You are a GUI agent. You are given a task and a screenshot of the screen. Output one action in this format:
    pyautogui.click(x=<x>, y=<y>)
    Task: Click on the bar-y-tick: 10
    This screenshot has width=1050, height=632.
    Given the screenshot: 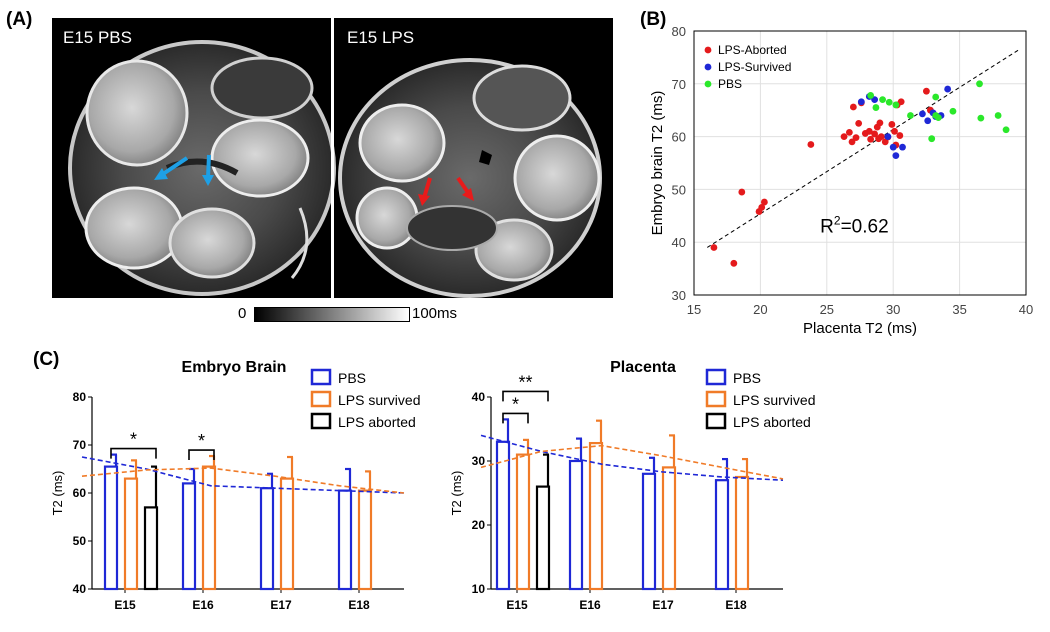 What is the action you would take?
    pyautogui.click(x=479, y=589)
    